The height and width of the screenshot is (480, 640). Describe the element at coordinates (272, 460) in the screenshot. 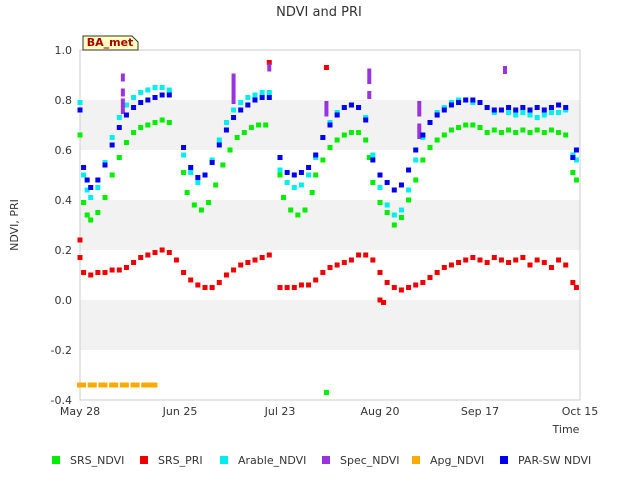

I see `legend-label: Arable_NDVI` at that location.